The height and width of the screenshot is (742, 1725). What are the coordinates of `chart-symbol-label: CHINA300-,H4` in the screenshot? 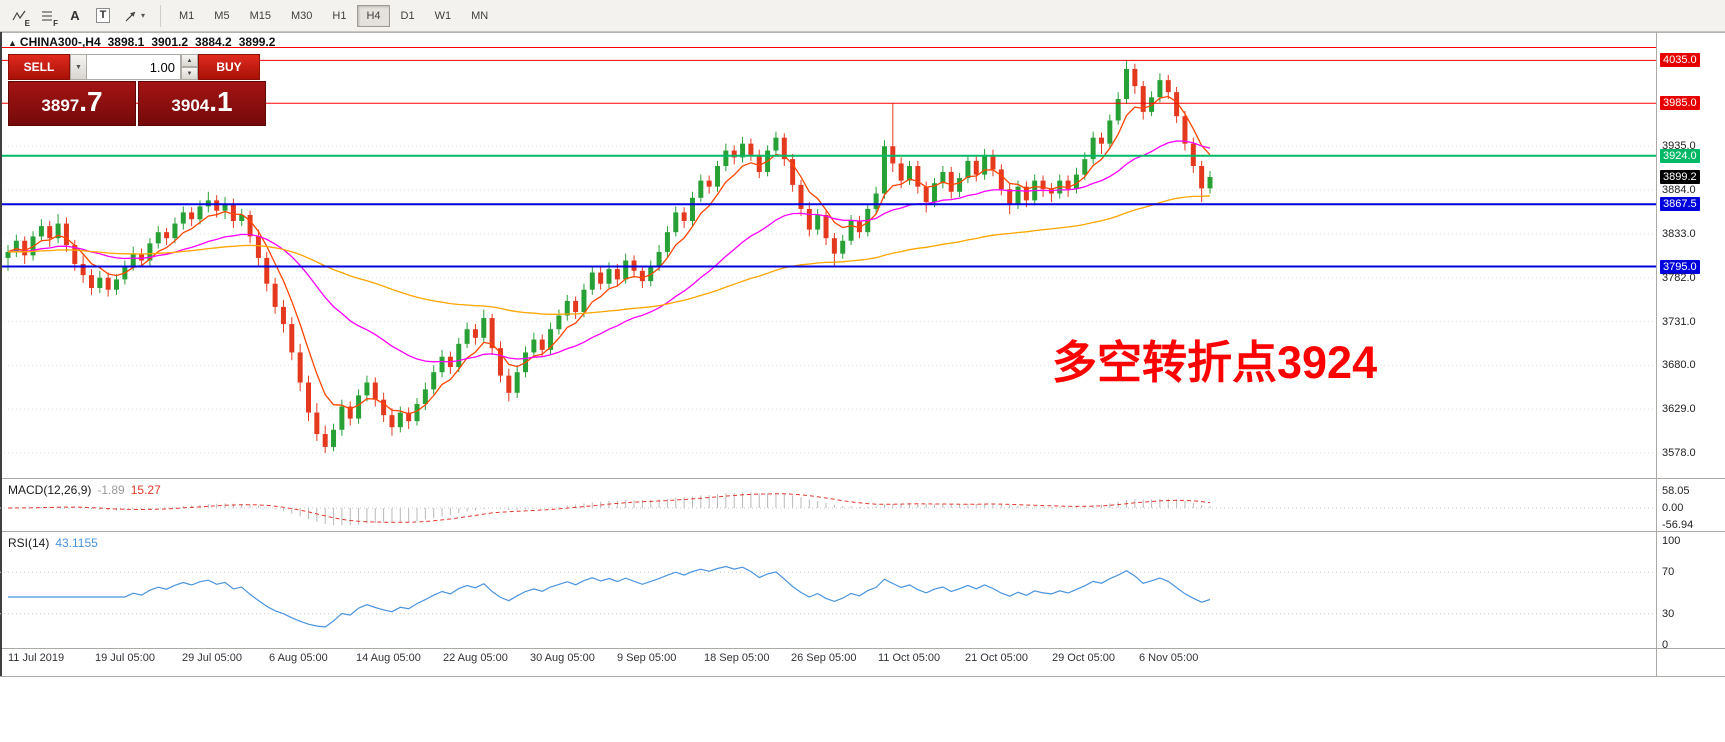 It's located at (60, 42).